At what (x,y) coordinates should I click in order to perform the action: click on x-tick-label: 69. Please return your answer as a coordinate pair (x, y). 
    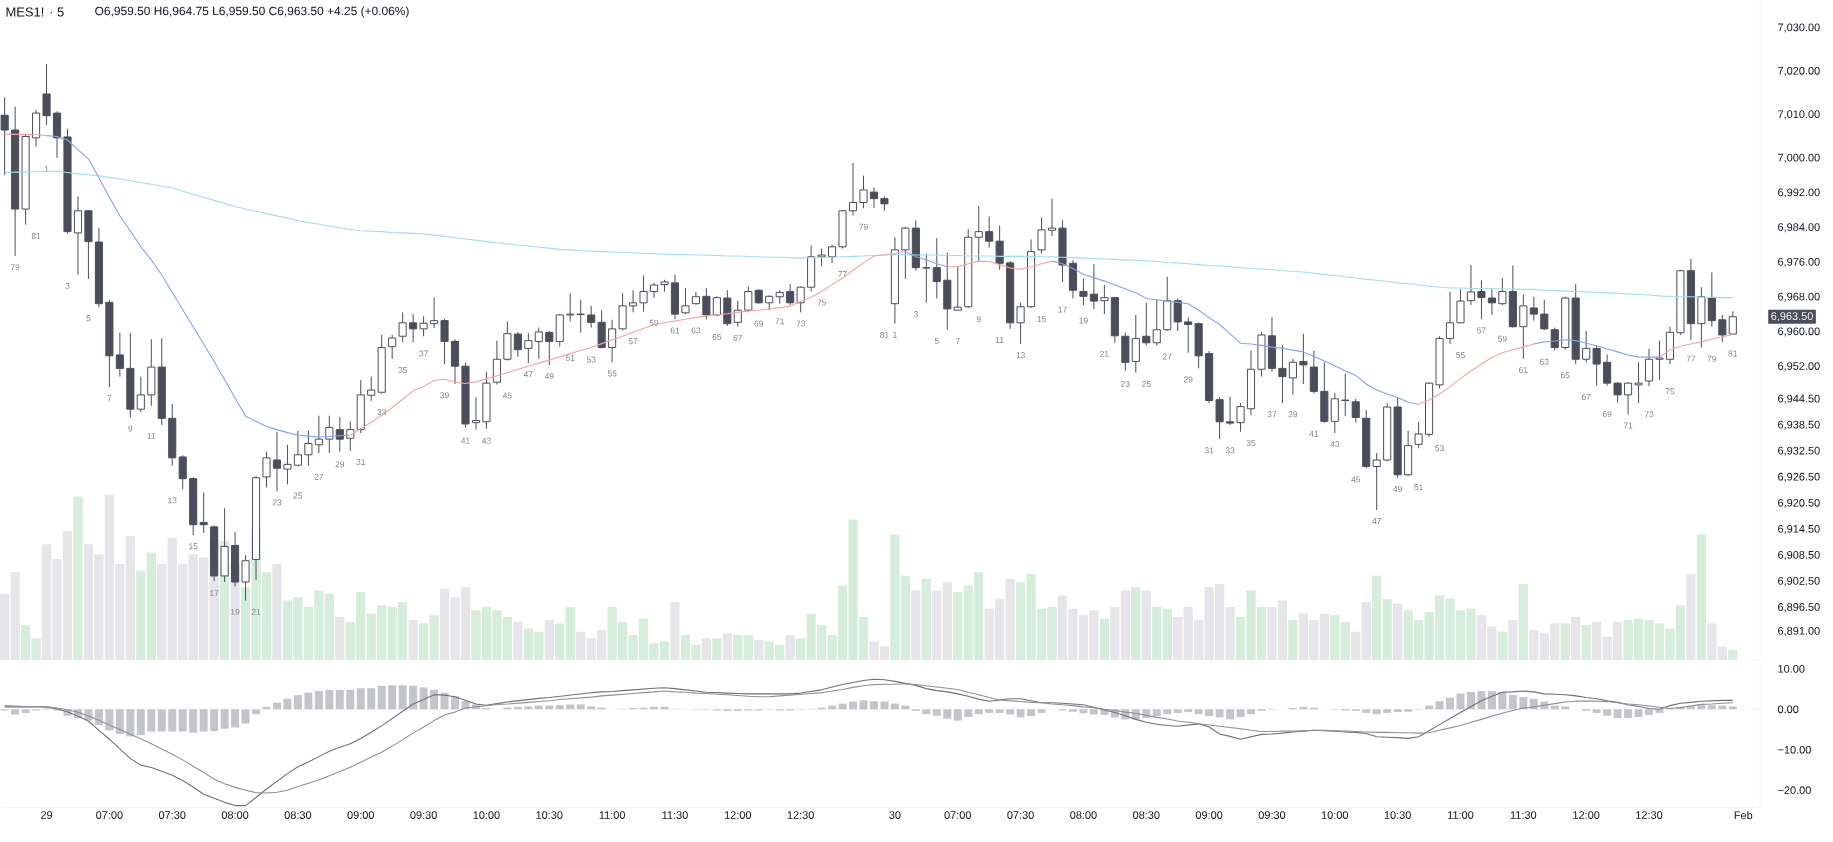
    Looking at the image, I should click on (1607, 414).